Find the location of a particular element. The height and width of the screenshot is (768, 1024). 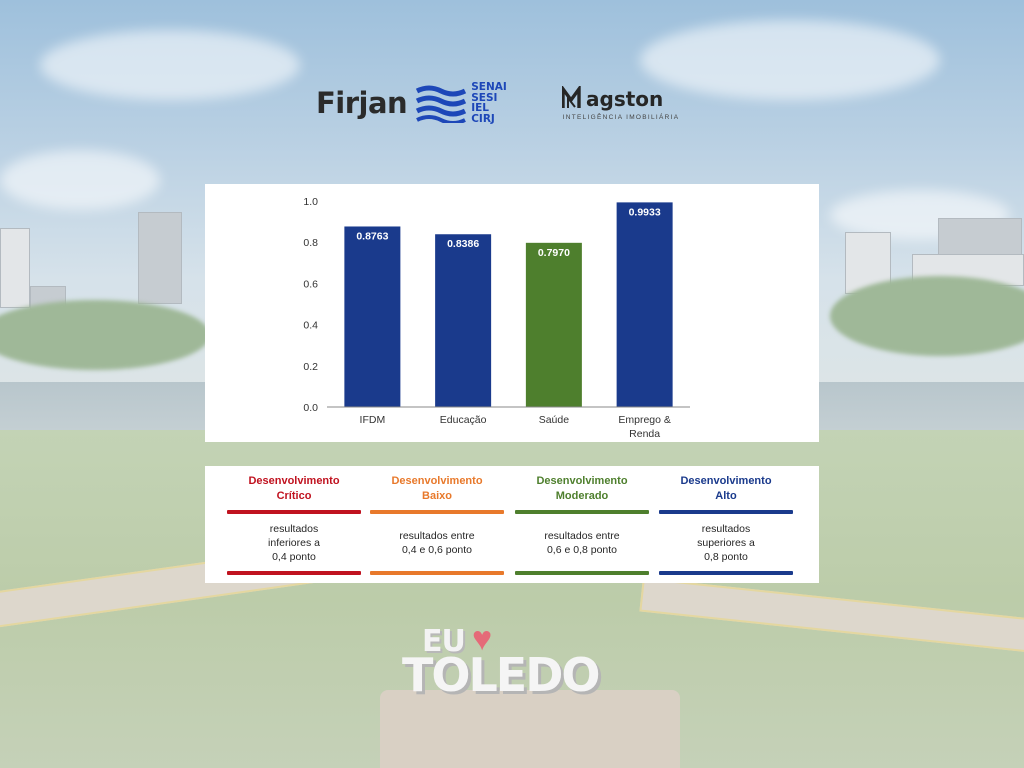

legend-description: resultados entre 0,6 e 0,8 ponto is located at coordinates (582, 543).